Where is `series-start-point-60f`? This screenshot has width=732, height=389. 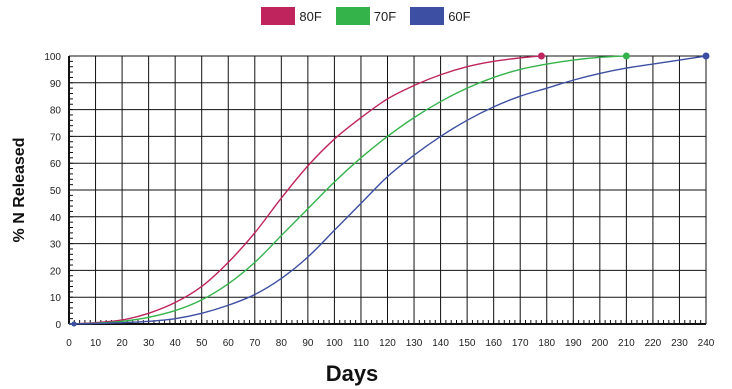
series-start-point-60f is located at coordinates (74, 324).